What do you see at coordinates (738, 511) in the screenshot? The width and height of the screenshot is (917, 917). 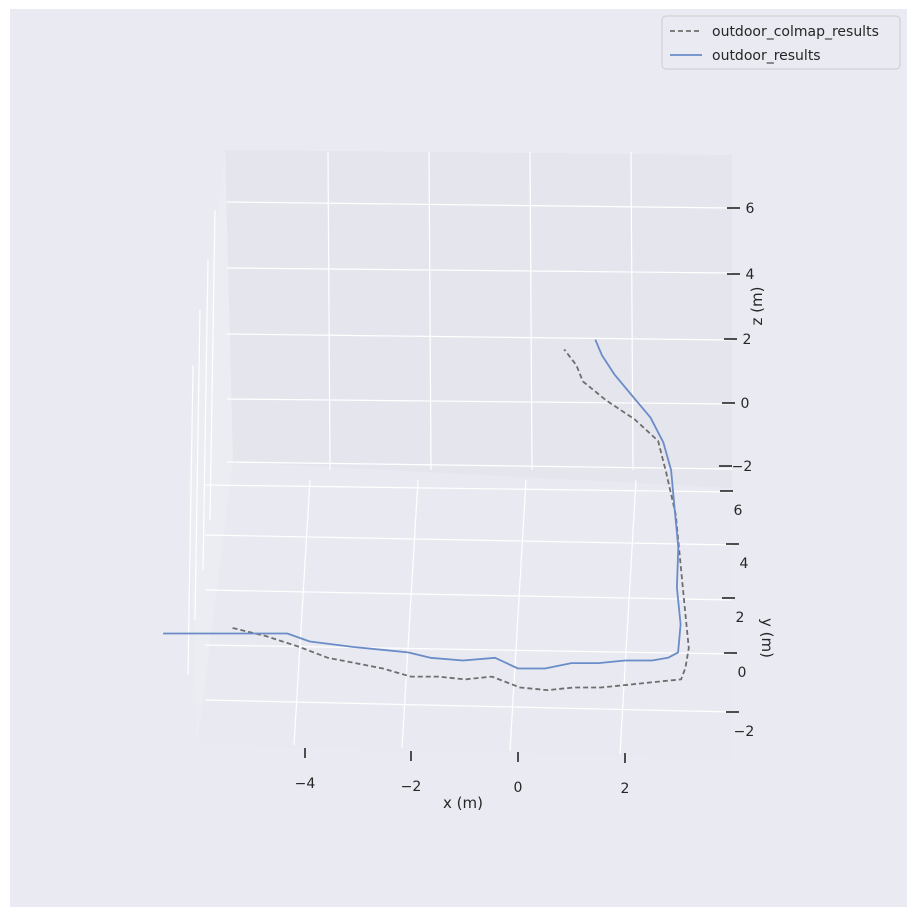 I see `y-tick-label: 6` at bounding box center [738, 511].